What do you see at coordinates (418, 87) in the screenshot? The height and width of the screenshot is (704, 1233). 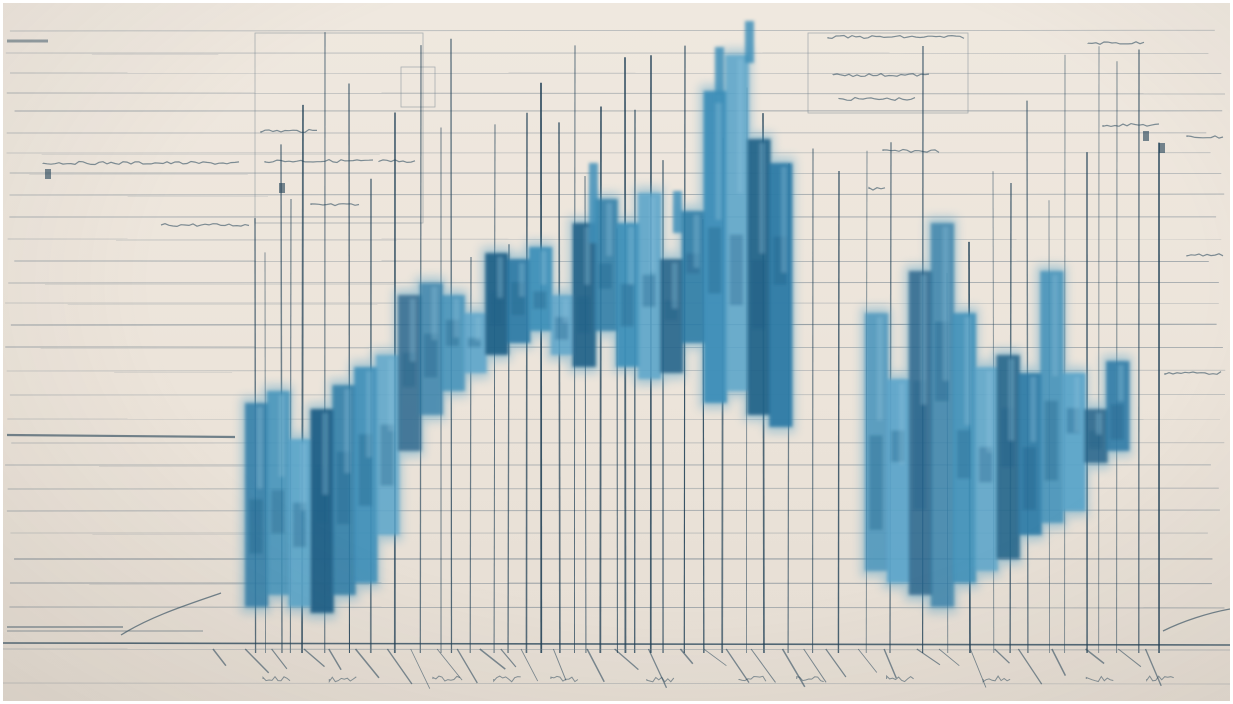 I see `sketch-frame` at bounding box center [418, 87].